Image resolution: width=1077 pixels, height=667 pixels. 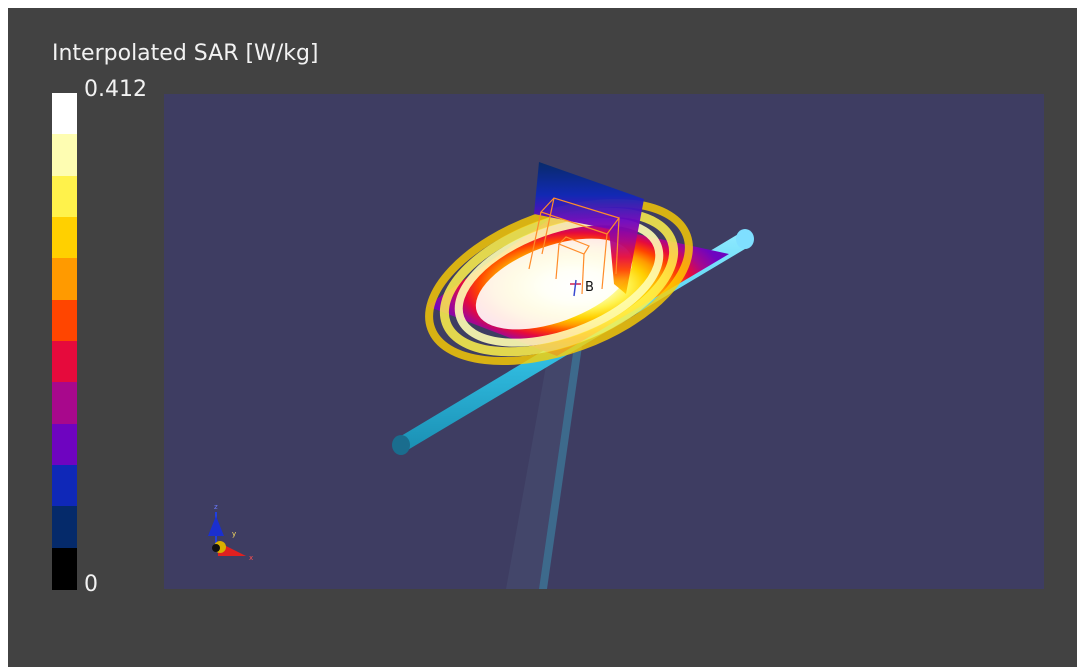 What do you see at coordinates (115, 89) in the screenshot?
I see `legend-max-label: 0.412` at bounding box center [115, 89].